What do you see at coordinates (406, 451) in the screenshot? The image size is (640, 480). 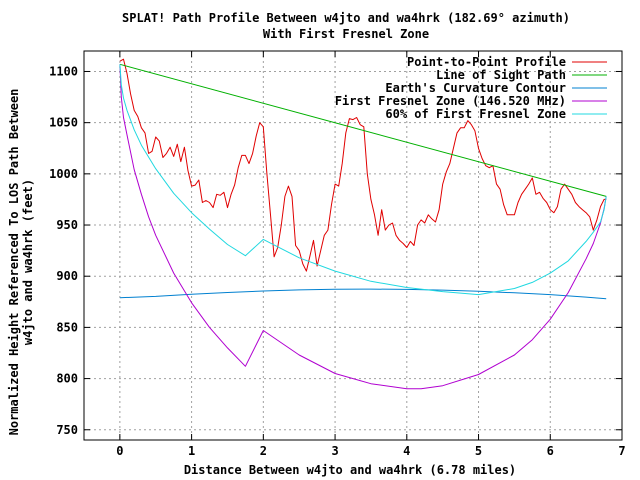 I see `x-tick-label: 4` at bounding box center [406, 451].